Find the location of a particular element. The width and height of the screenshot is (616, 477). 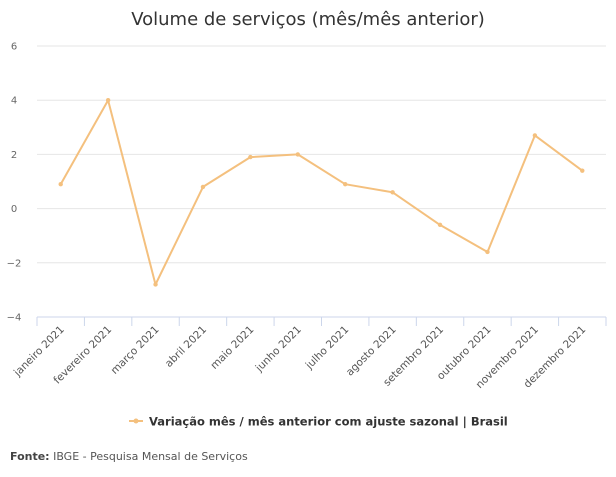

y-tick-label: −2 is located at coordinates (14, 263).